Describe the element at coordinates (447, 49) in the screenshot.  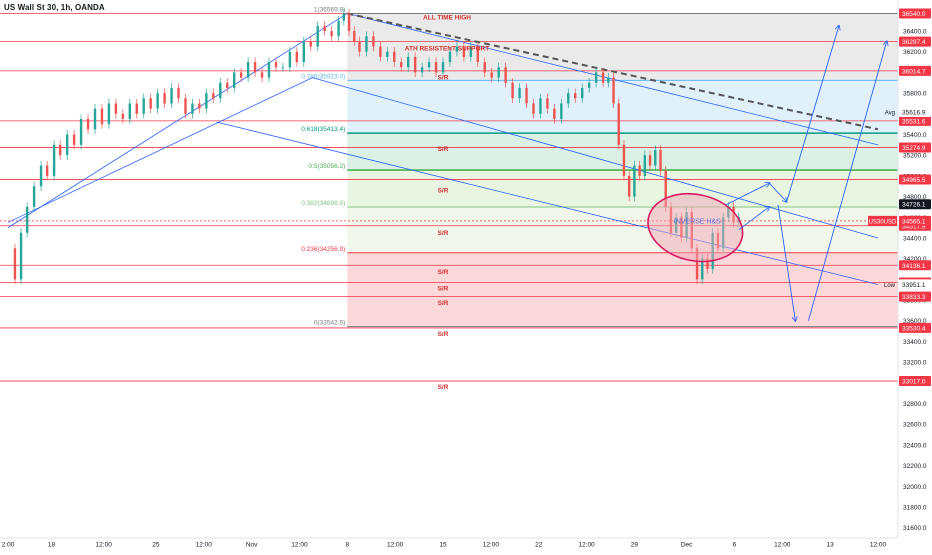
I see `sr-text-1: ATH RESISTENT SUPPORT` at that location.